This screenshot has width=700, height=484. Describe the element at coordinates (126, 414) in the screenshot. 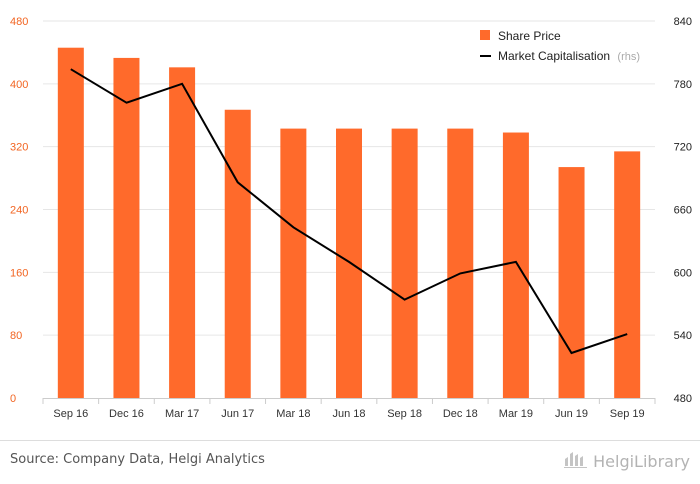

I see `x-tick-label: Dec 16` at that location.